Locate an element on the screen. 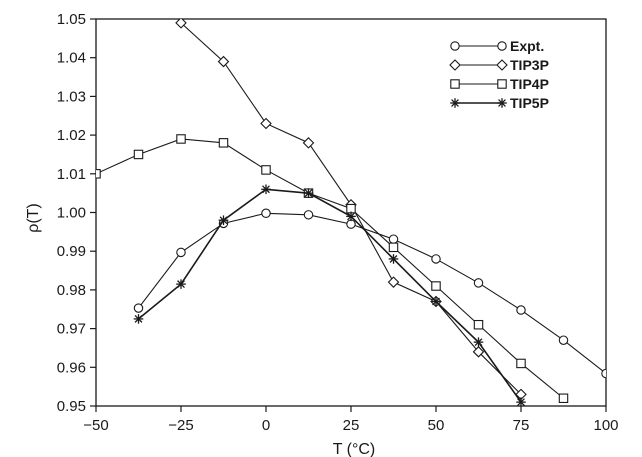  legend-entry: TIP5P is located at coordinates (499, 103).